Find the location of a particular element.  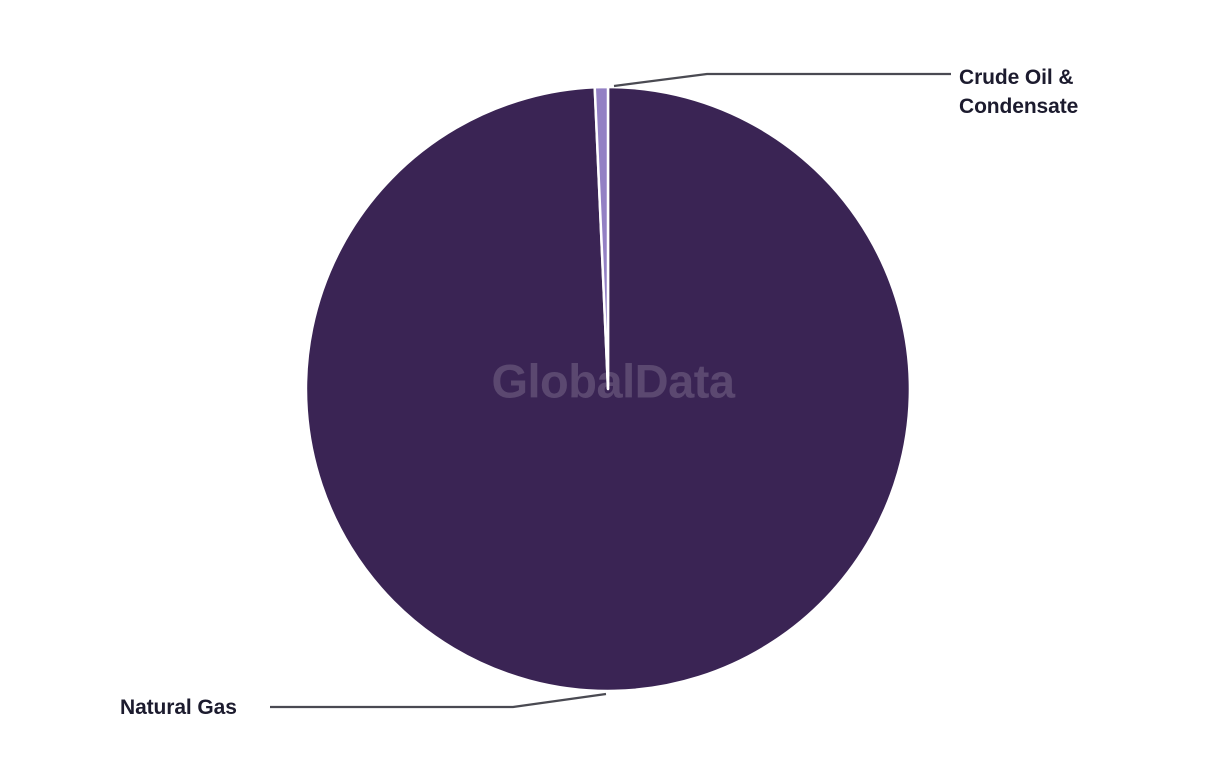

leader-line-crude-oil is located at coordinates (782, 80).